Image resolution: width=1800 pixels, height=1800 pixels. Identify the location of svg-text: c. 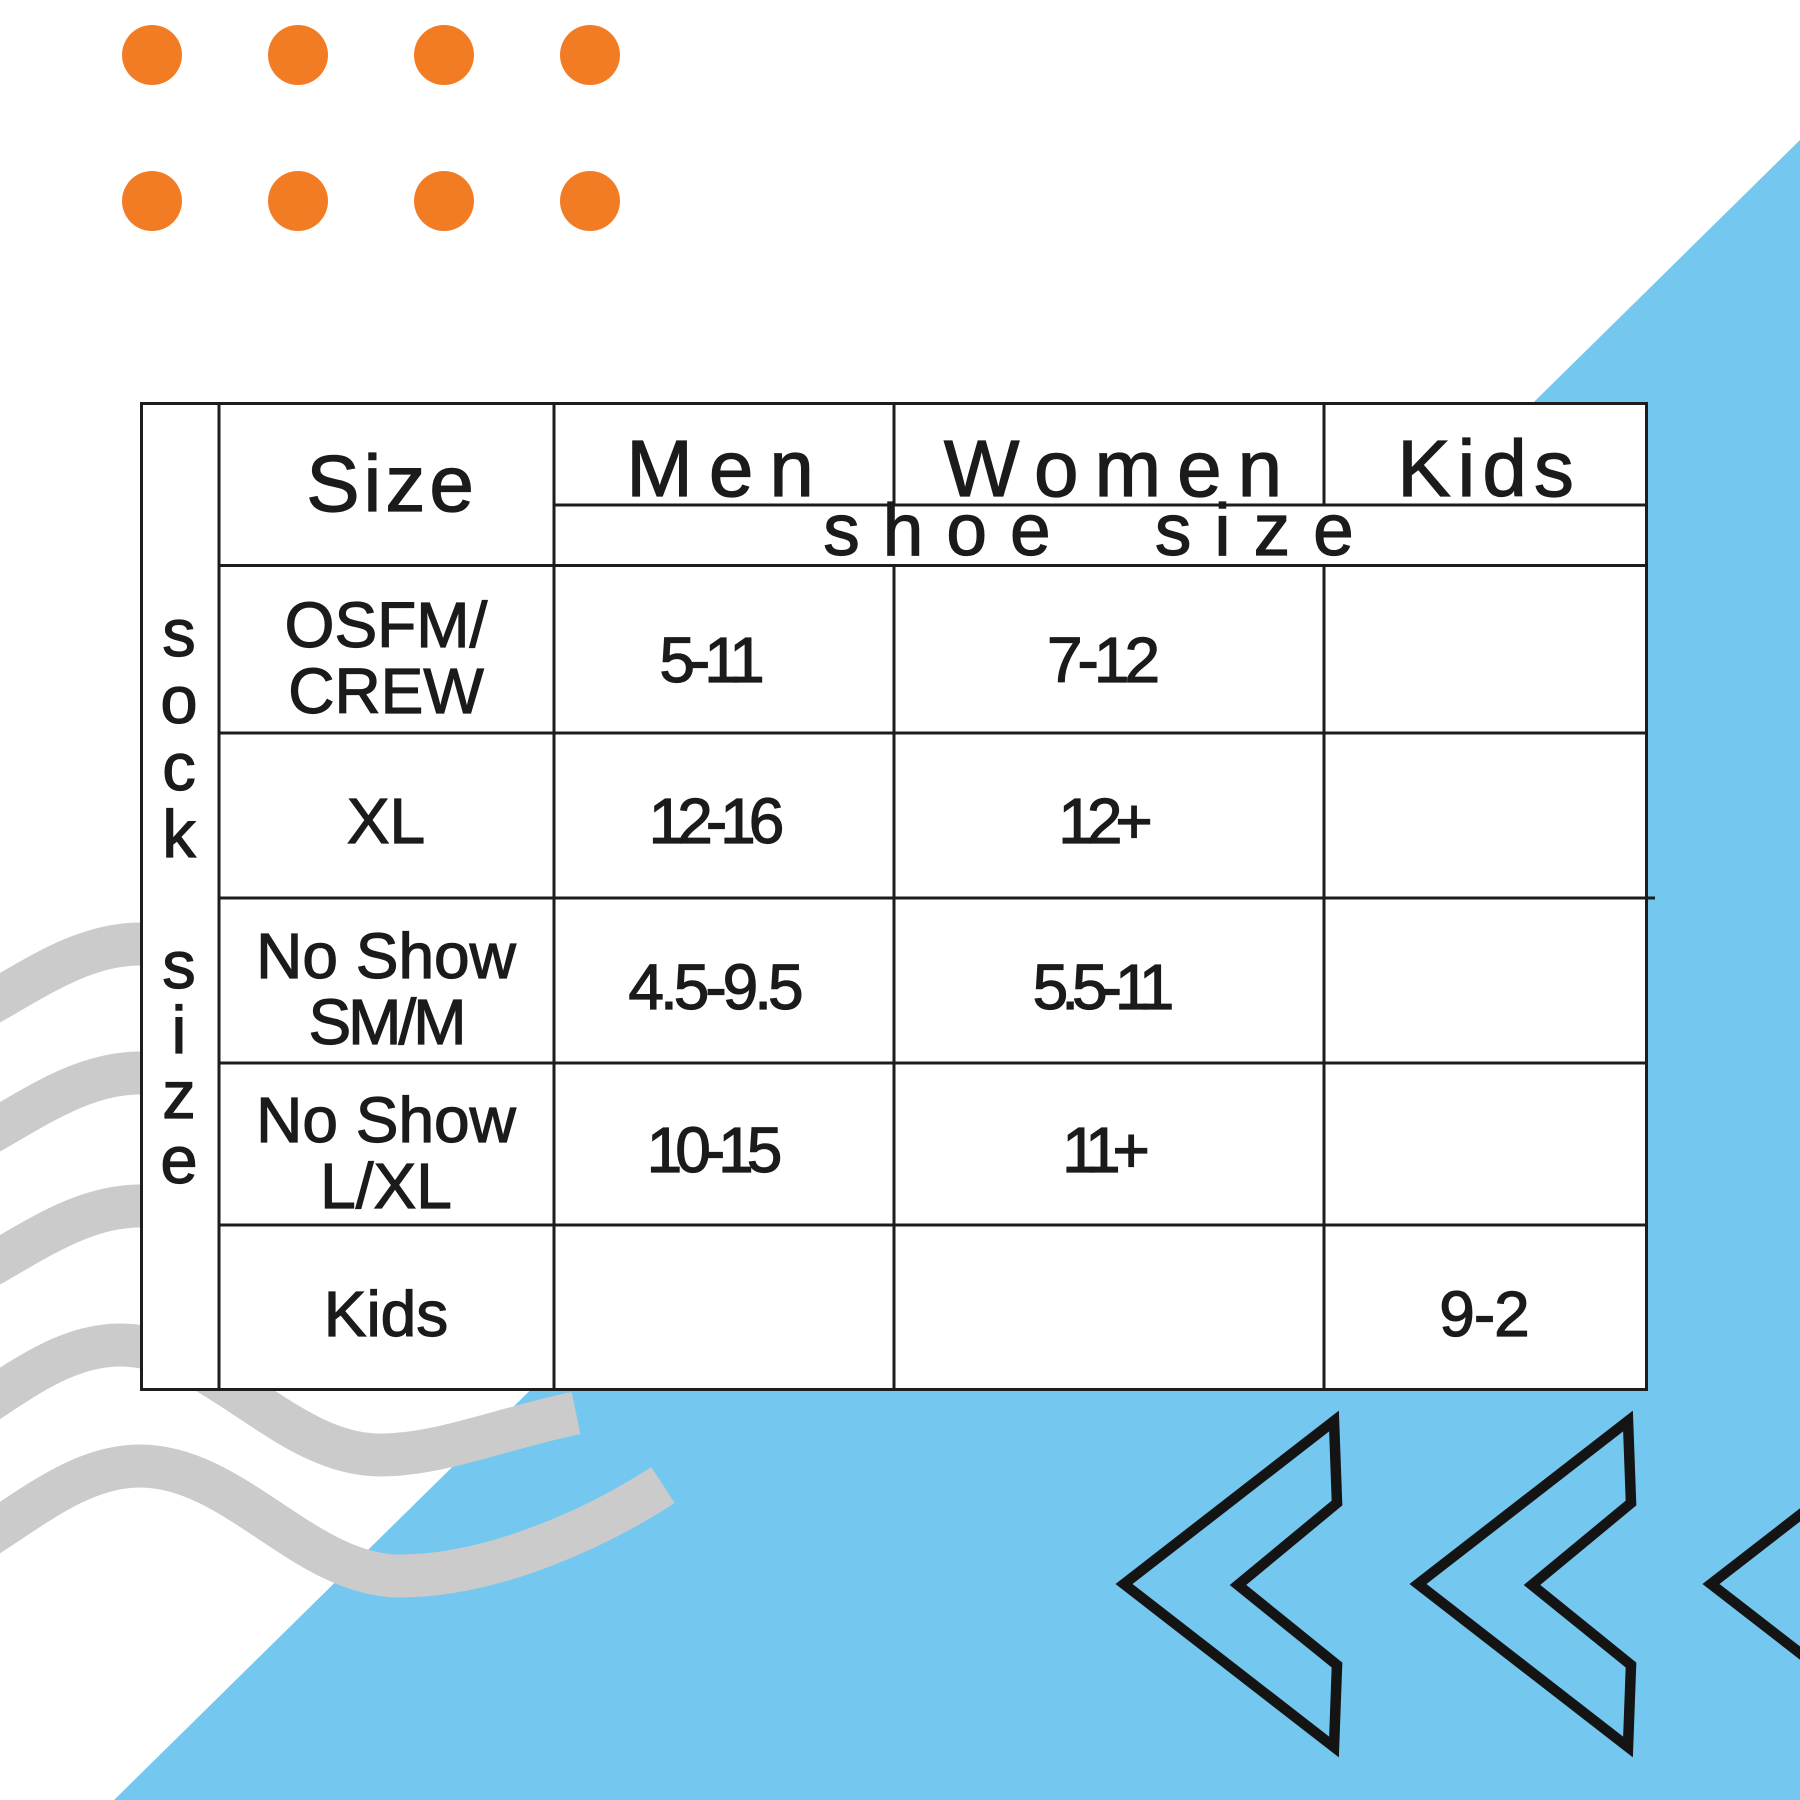
(179, 767).